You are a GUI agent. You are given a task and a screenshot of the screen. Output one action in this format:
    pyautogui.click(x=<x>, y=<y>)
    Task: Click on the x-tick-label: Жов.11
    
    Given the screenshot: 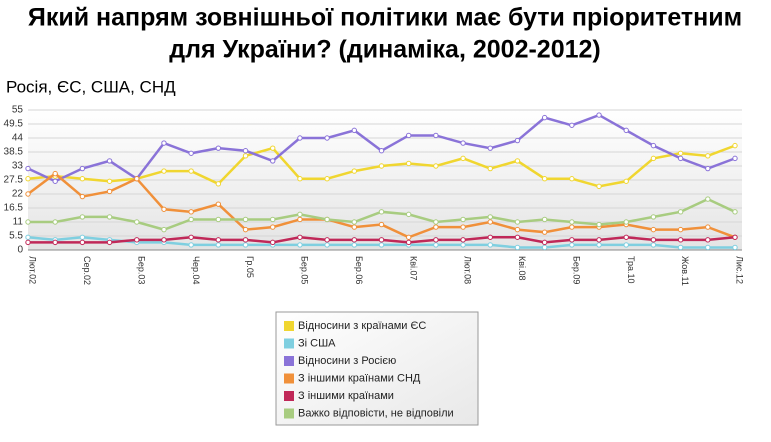 What is the action you would take?
    pyautogui.click(x=685, y=271)
    